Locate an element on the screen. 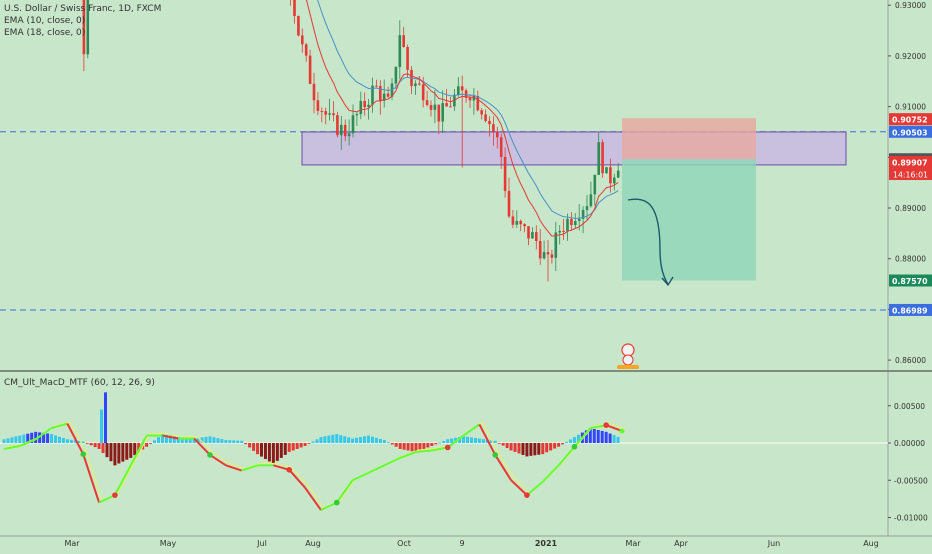 The image size is (932, 554). symbol-title: U.S. Dollar / Swiss Franc, 1D, FXCM is located at coordinates (83, 9).